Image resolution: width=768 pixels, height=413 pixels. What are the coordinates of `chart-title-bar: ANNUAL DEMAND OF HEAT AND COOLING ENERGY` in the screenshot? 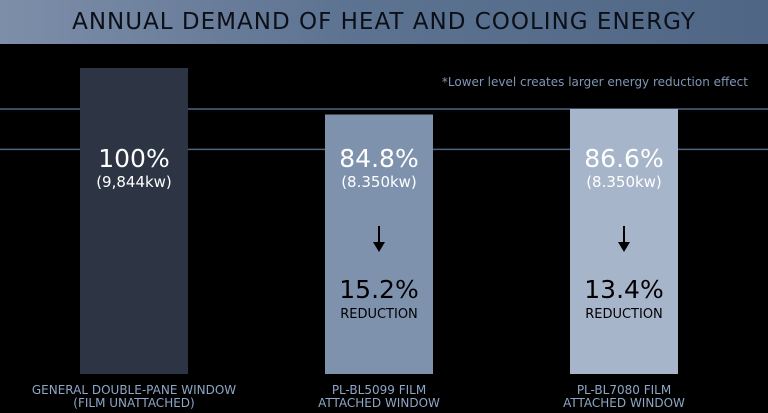 It's located at (384, 22).